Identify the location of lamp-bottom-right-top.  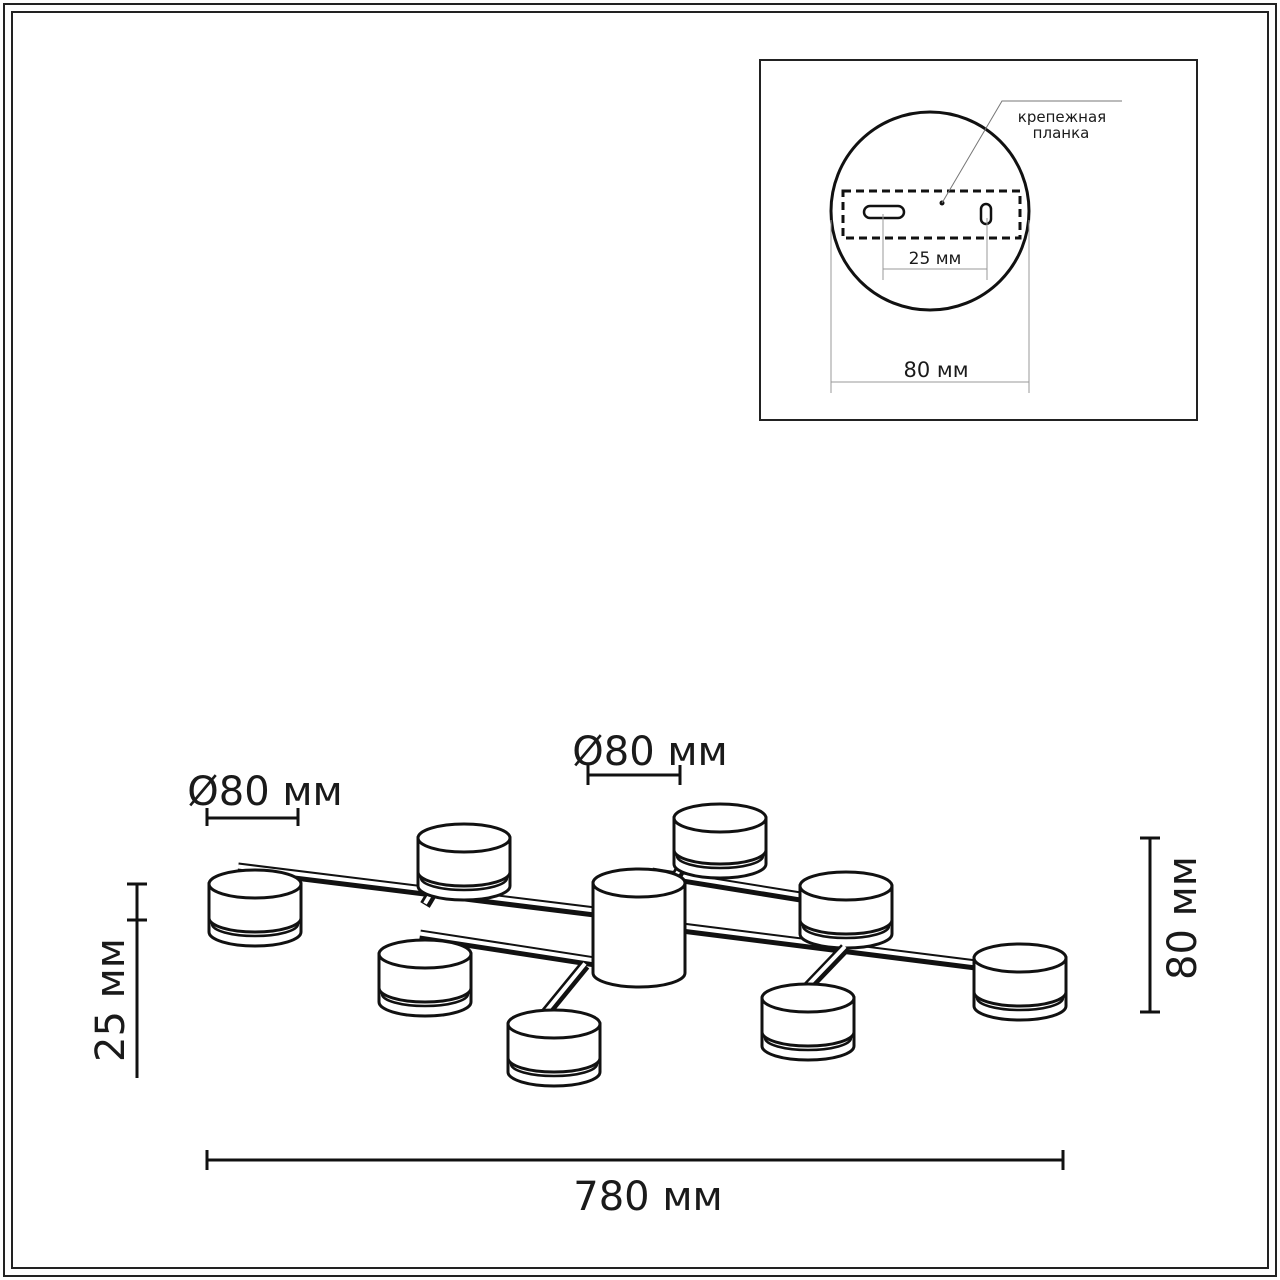
(808, 998).